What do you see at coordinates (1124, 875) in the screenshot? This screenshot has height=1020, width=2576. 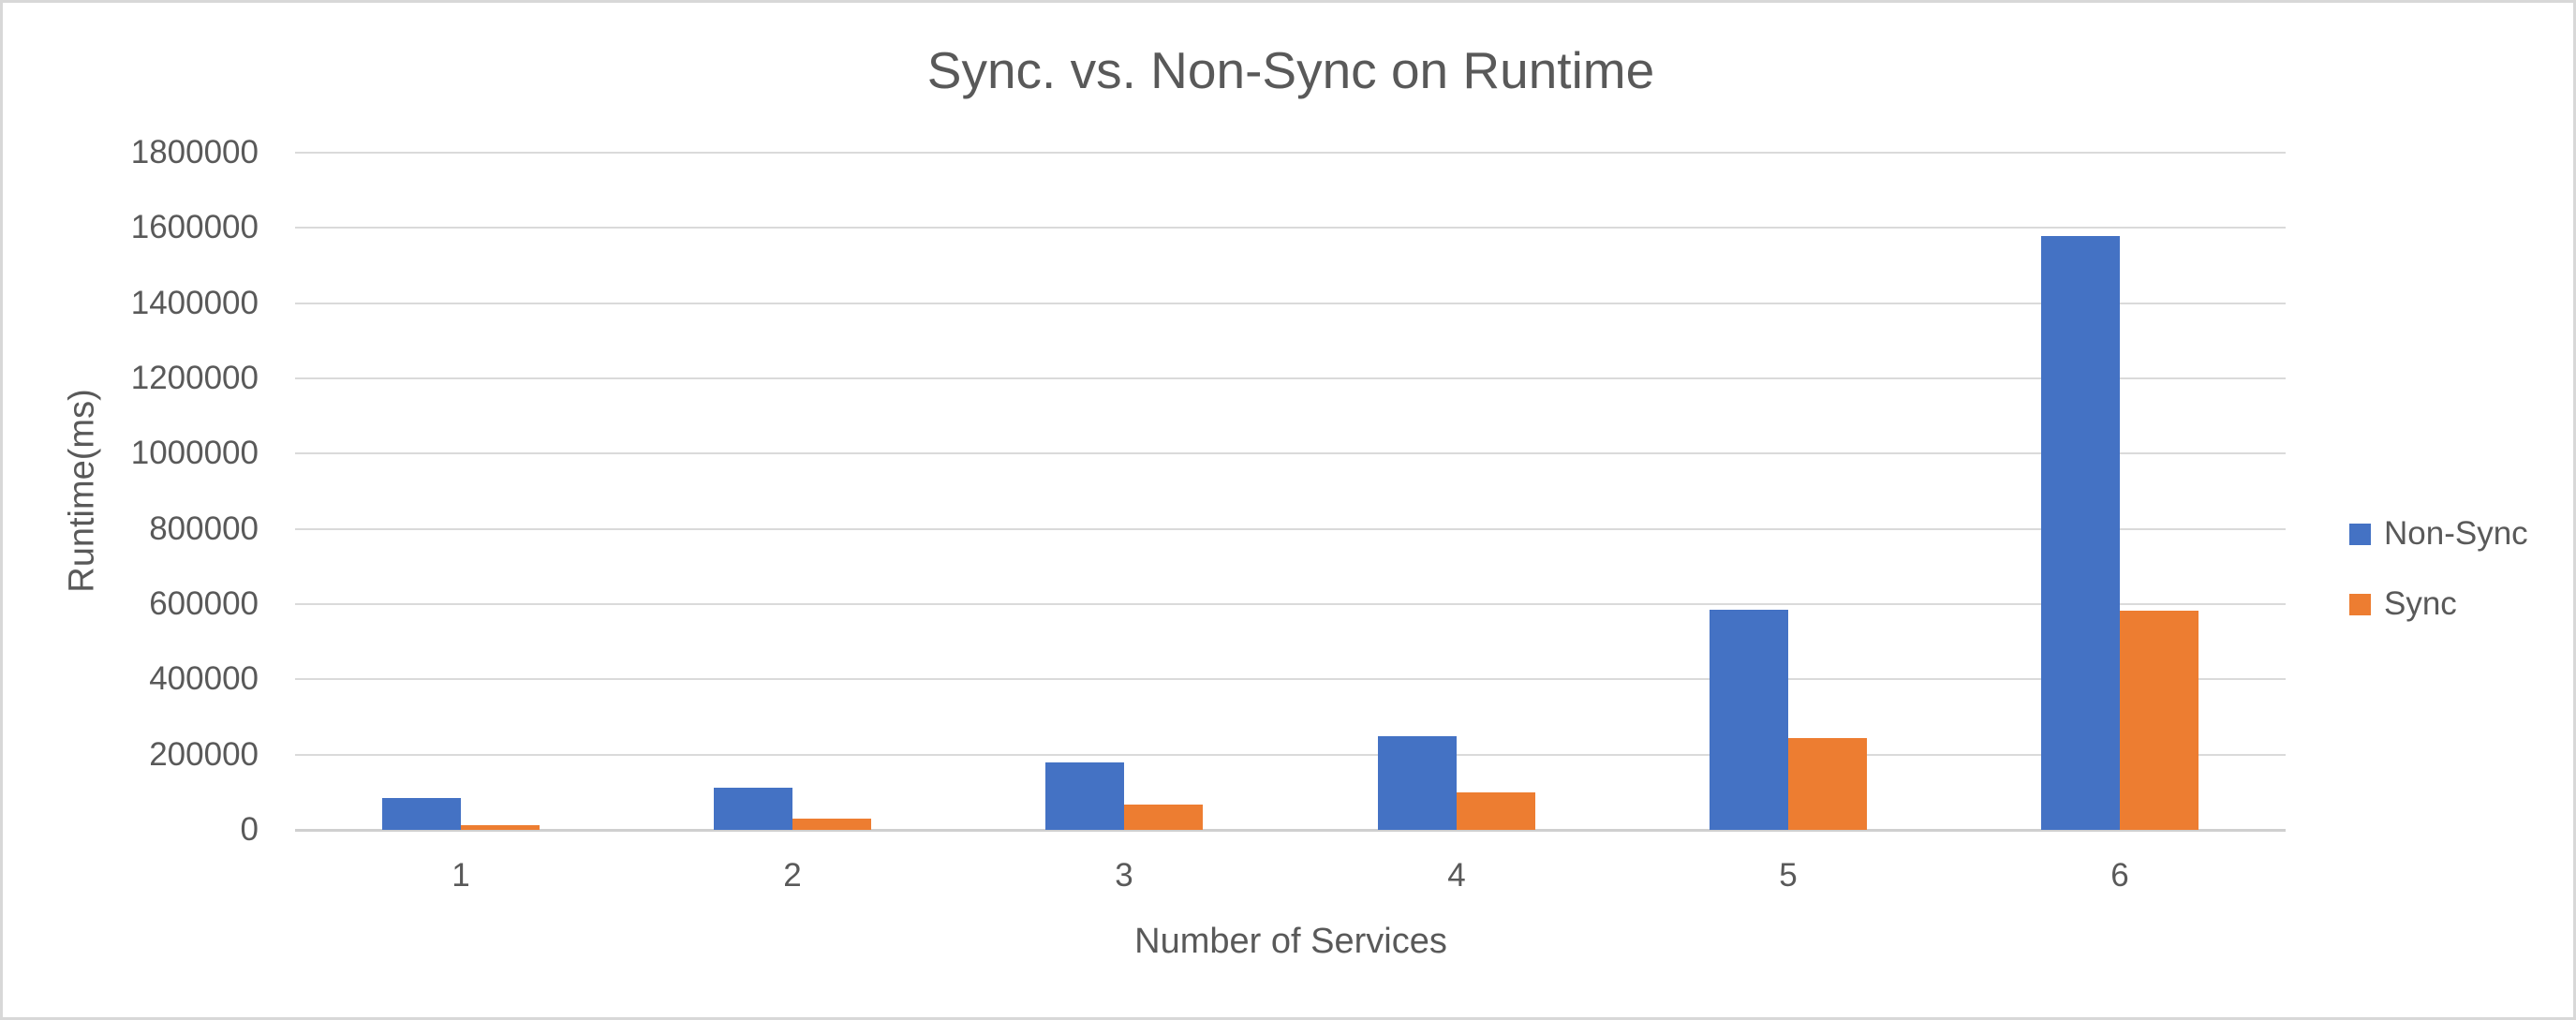 I see `x-tick-label-3: 3` at bounding box center [1124, 875].